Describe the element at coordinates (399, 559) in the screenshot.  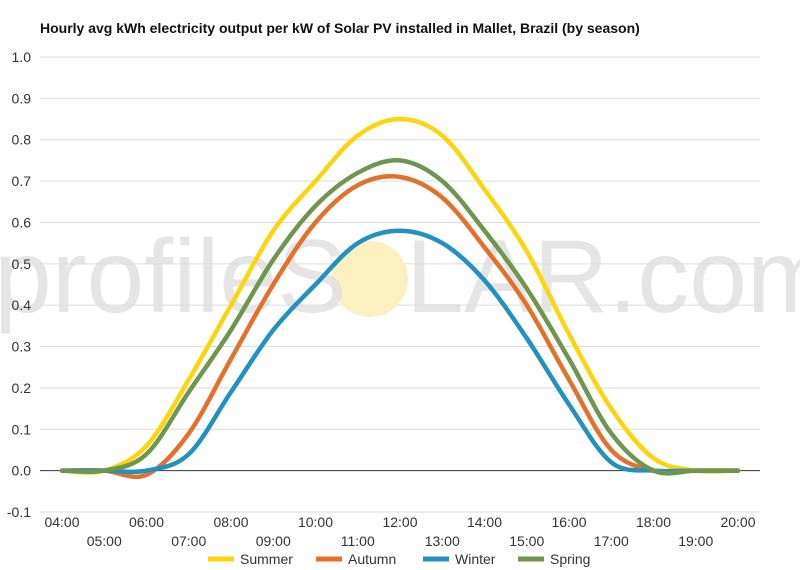
I see `legend: Summer Autumn Winter Spring` at that location.